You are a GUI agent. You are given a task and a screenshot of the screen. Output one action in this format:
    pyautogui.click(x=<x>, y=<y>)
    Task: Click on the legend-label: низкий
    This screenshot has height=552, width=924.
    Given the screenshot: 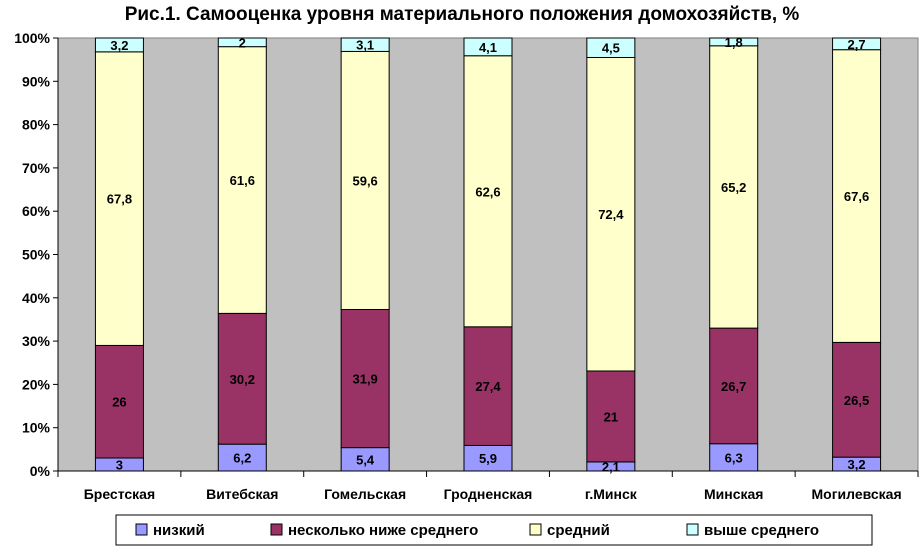 What is the action you would take?
    pyautogui.click(x=179, y=530)
    